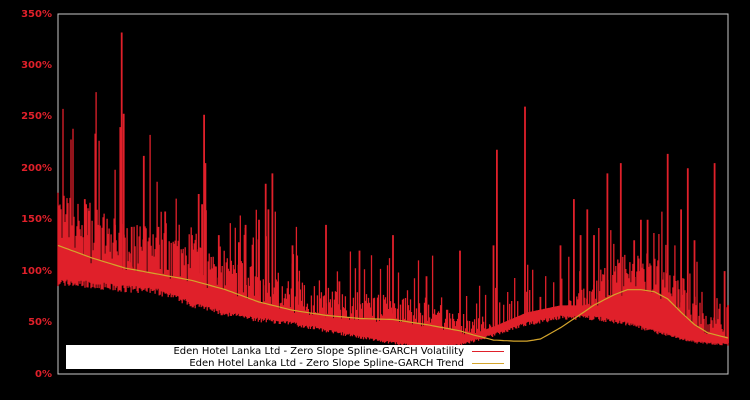 The image size is (750, 400). Describe the element at coordinates (43, 374) in the screenshot. I see `y-tick-label: 0%` at that location.